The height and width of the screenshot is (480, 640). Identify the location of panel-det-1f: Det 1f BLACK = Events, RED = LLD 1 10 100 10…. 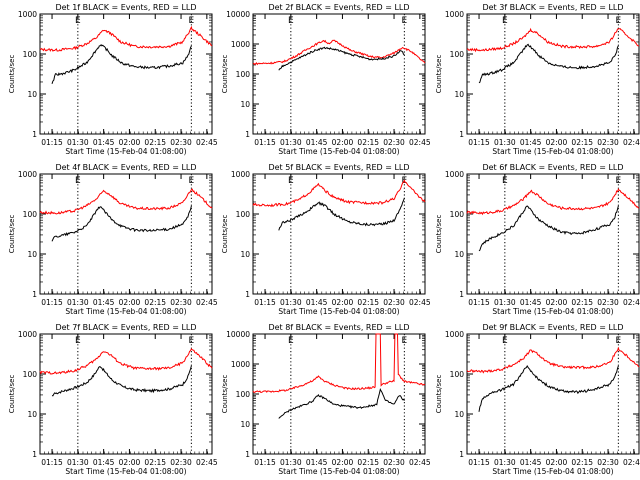
(113, 79).